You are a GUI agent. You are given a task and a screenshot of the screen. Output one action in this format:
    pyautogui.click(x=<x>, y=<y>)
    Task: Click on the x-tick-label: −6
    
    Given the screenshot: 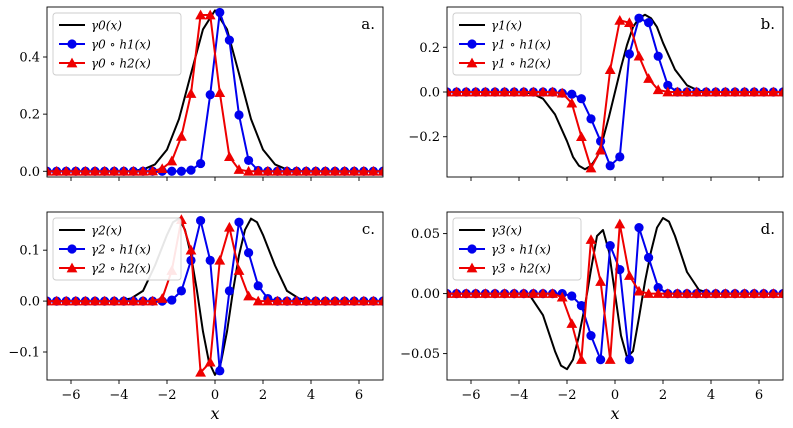 What is the action you would take?
    pyautogui.click(x=470, y=395)
    